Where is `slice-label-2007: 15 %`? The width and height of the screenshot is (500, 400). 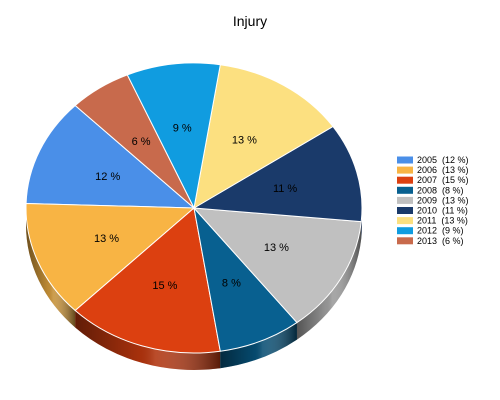 slice-label-2007: 15 % is located at coordinates (164, 286).